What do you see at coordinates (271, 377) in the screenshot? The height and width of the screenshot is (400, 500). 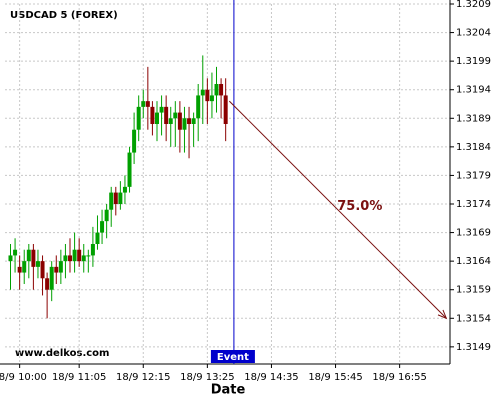 I see `x-tick-label: 18/9 14:35` at bounding box center [271, 377].